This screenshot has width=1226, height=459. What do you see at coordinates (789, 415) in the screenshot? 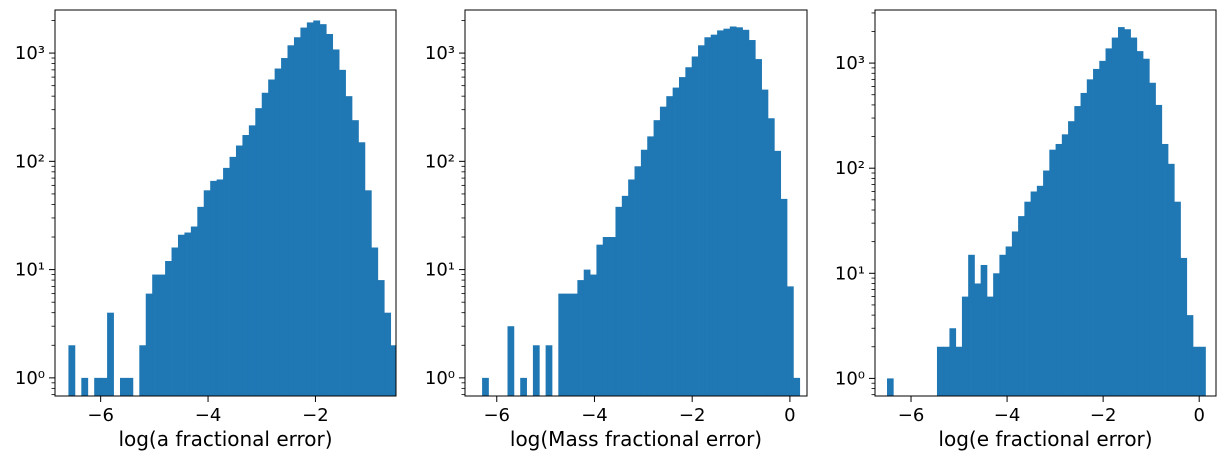
I see `x-tick-label: 0` at bounding box center [789, 415].